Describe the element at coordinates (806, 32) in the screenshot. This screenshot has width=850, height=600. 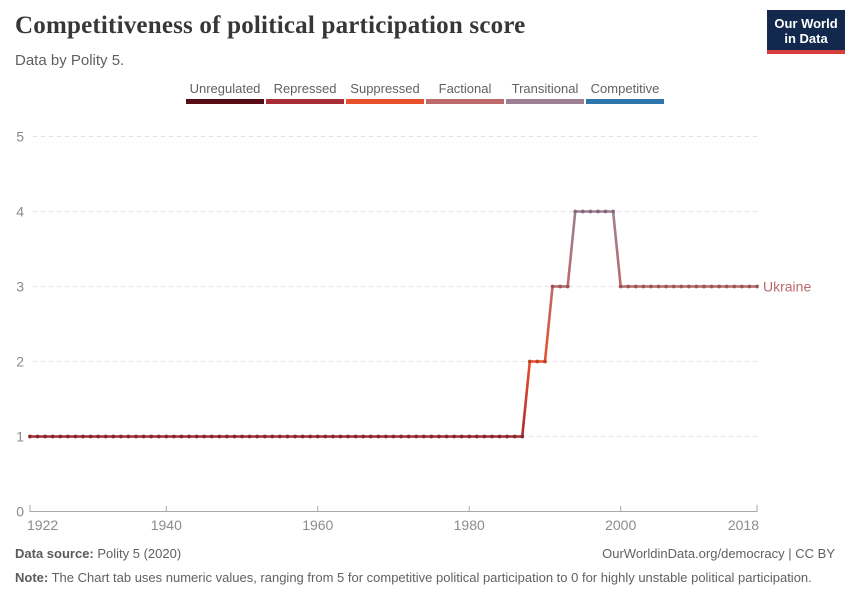
I see `owid-logo: Our World in Data` at that location.